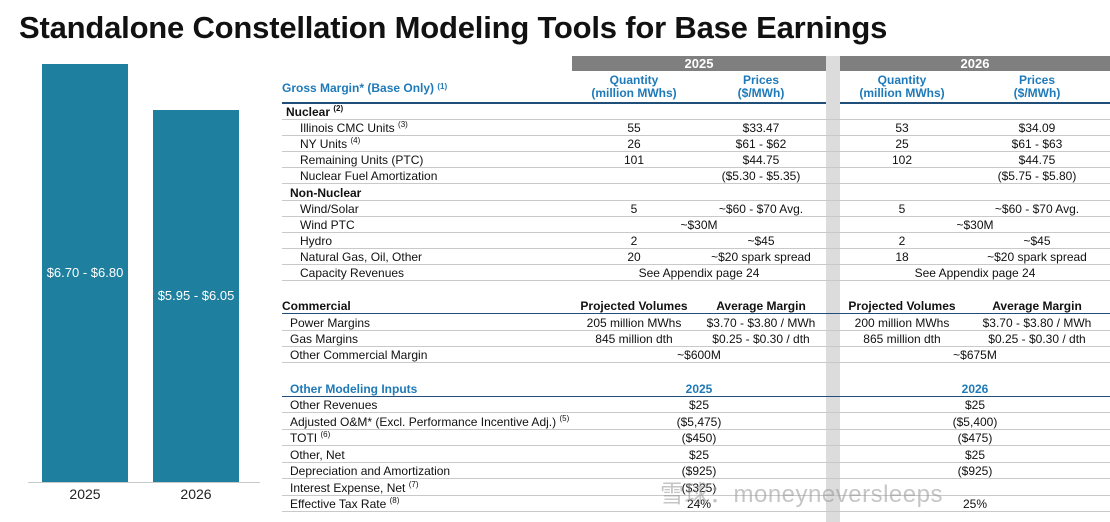 Image resolution: width=1110 pixels, height=522 pixels. I want to click on table-row: Interest Expense, Net (7) ($325), so click(696, 488).